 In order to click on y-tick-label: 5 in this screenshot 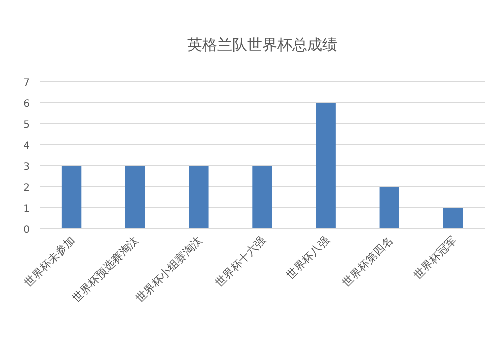, I will do `click(27, 125)`.